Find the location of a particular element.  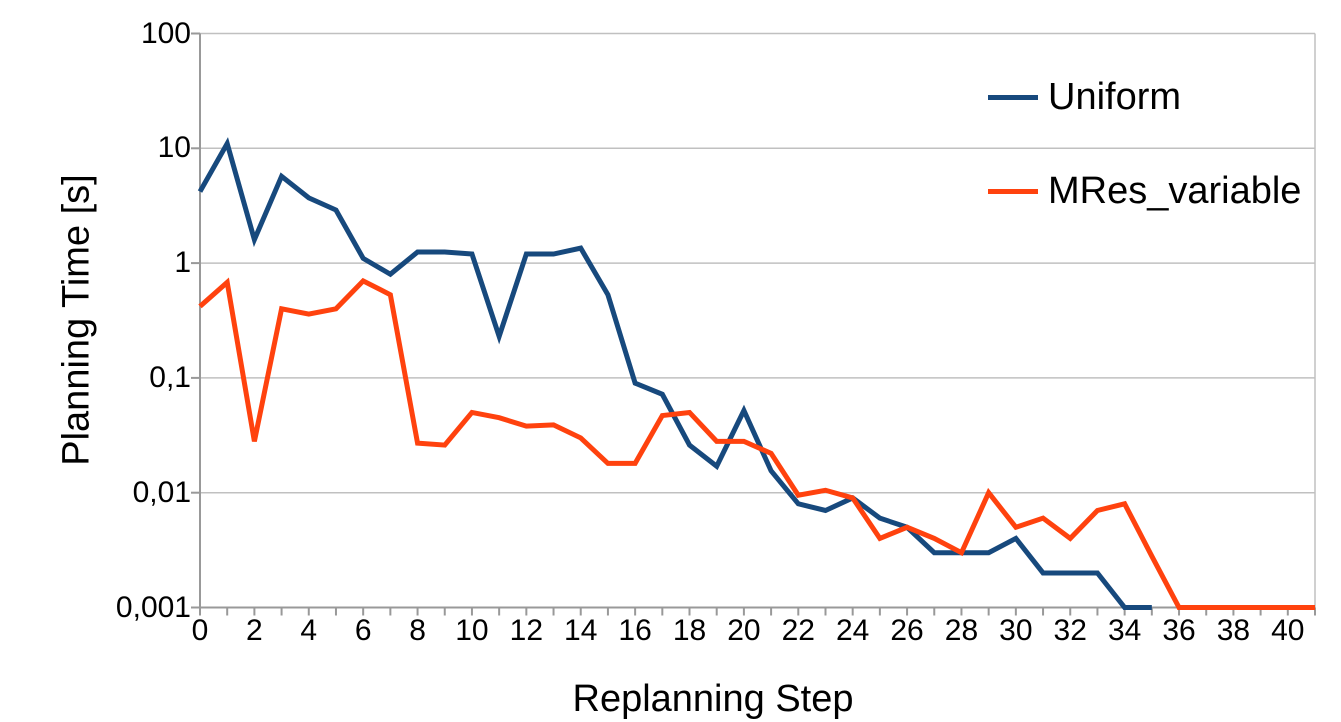

y-axis-title: Planning Time [s] is located at coordinates (76, 320).